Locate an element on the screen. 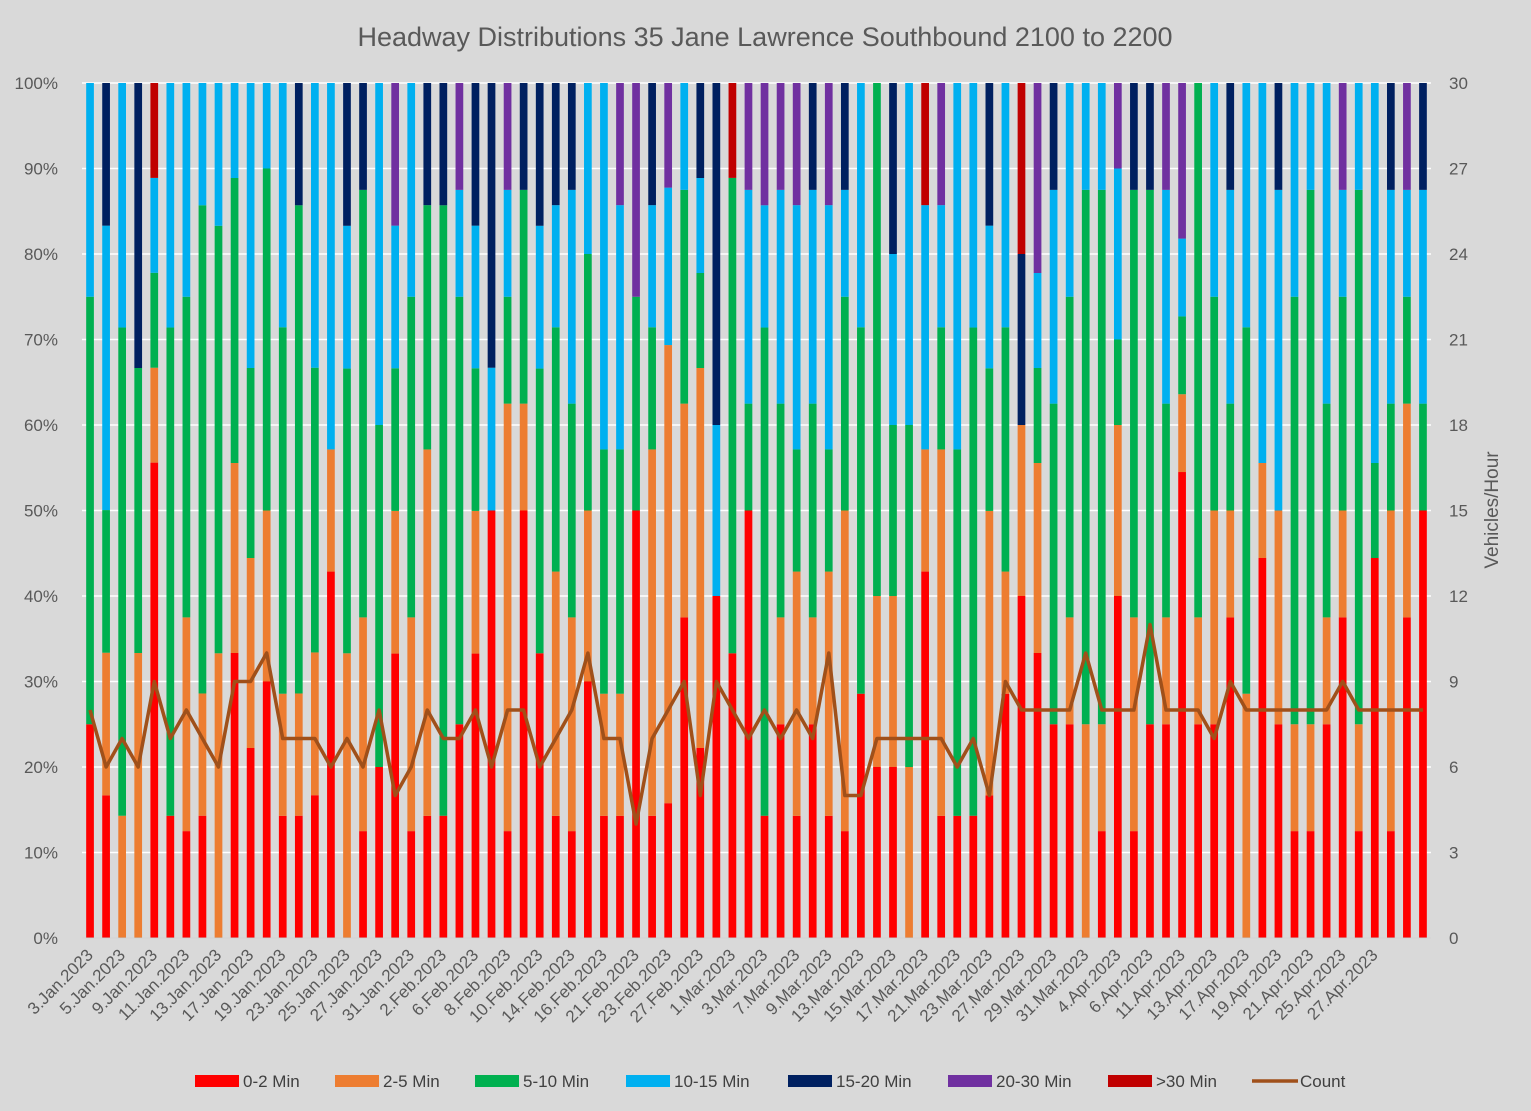  legend-swatch is located at coordinates (1130, 1081).